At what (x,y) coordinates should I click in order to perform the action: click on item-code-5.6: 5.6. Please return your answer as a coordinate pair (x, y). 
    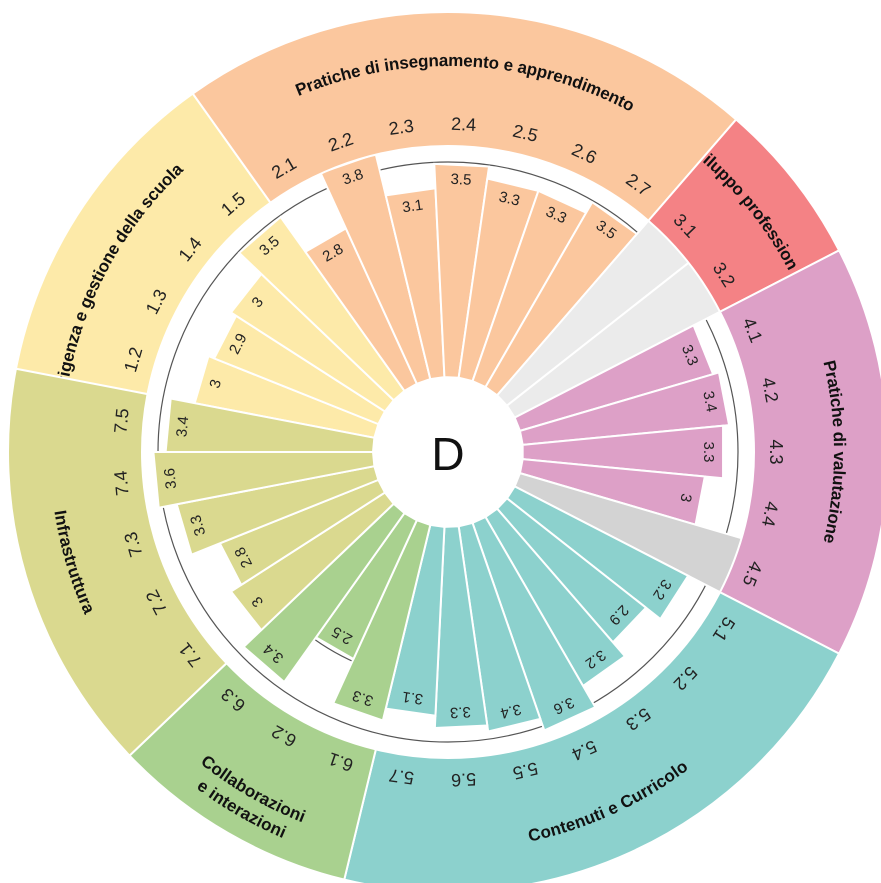
    Looking at the image, I should click on (464, 779).